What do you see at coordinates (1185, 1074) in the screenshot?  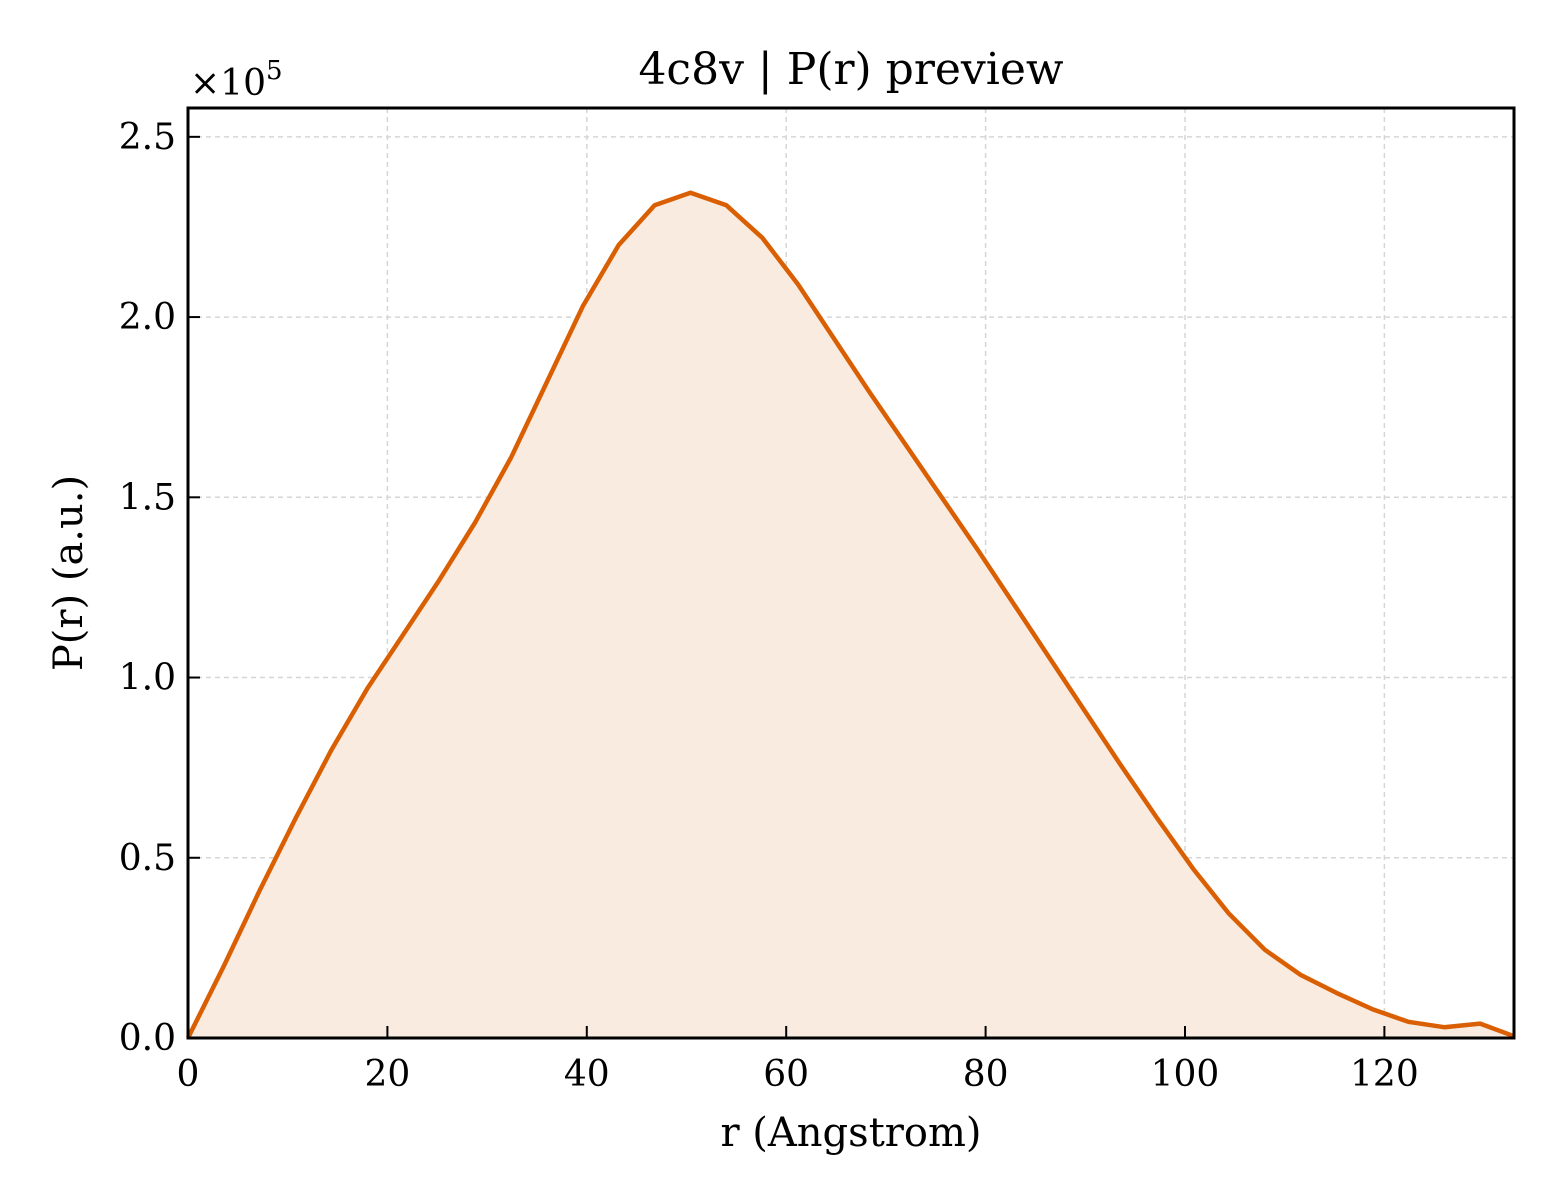 I see `x-tick-label: 100` at bounding box center [1185, 1074].